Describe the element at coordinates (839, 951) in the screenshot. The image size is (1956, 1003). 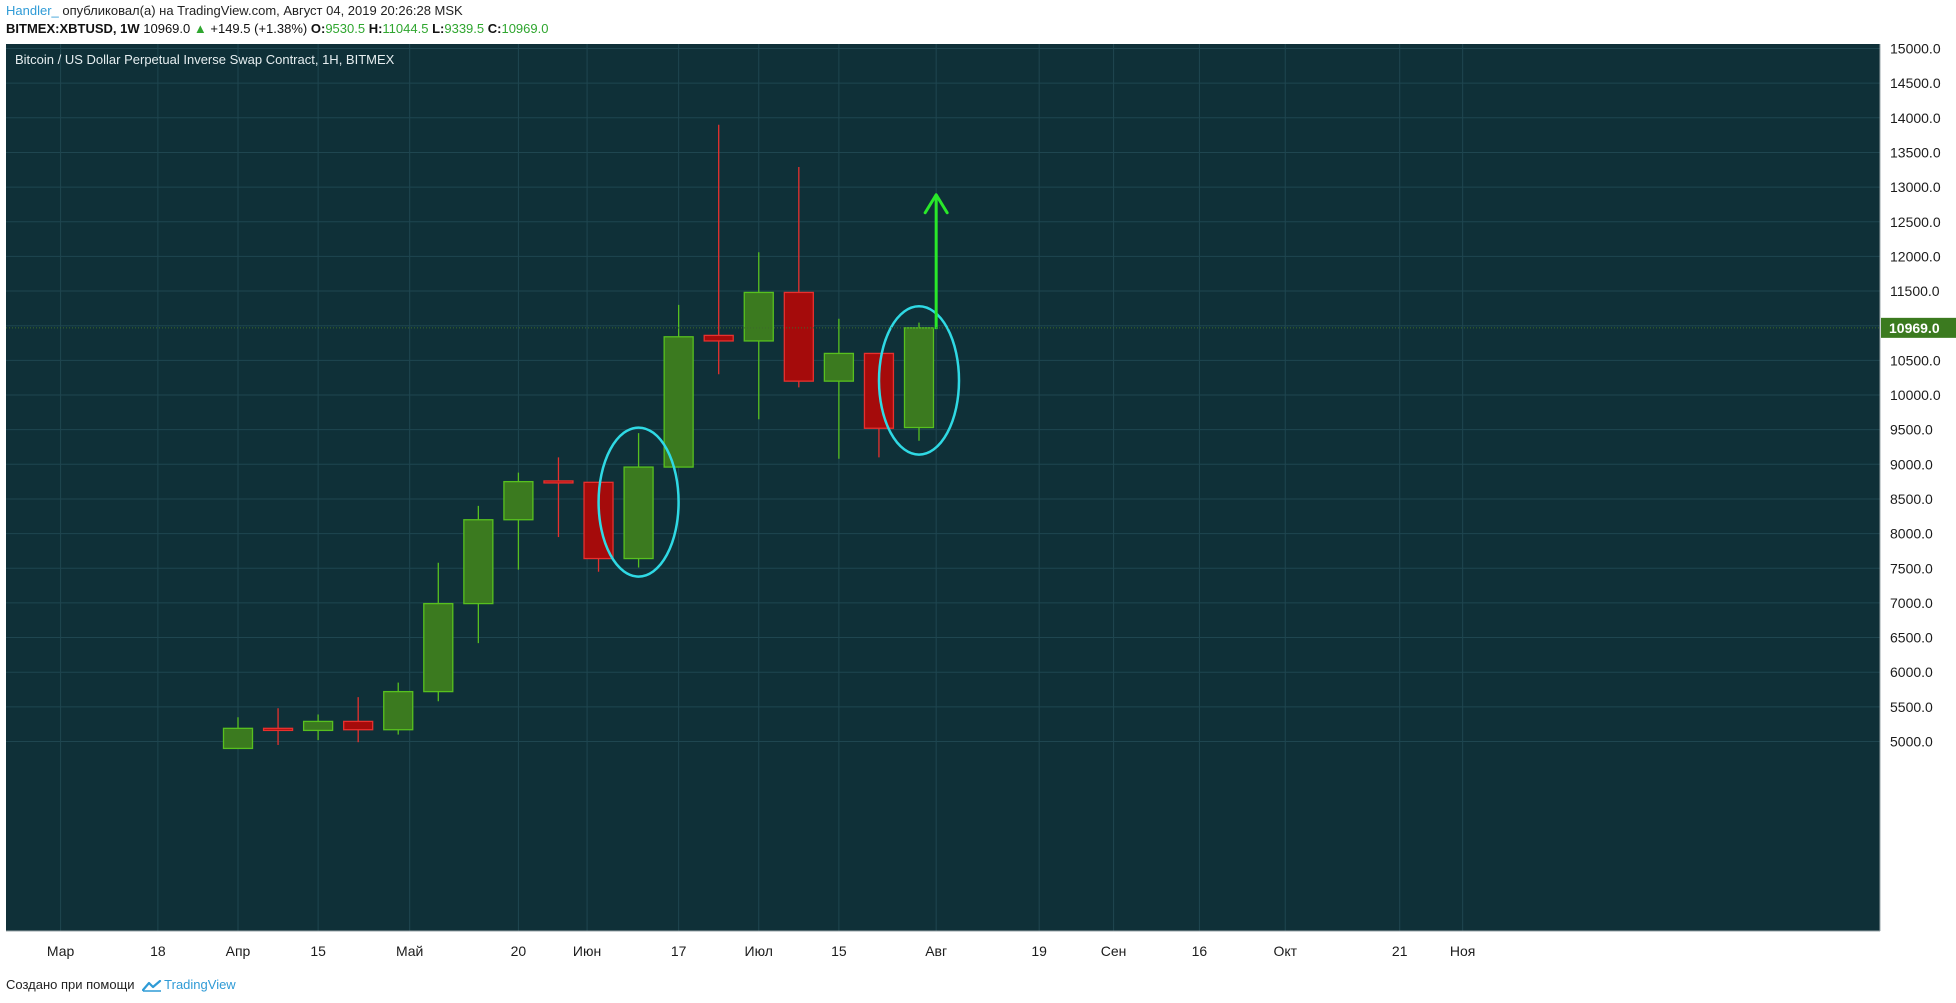
I see `x-tick-label-9: 15` at that location.